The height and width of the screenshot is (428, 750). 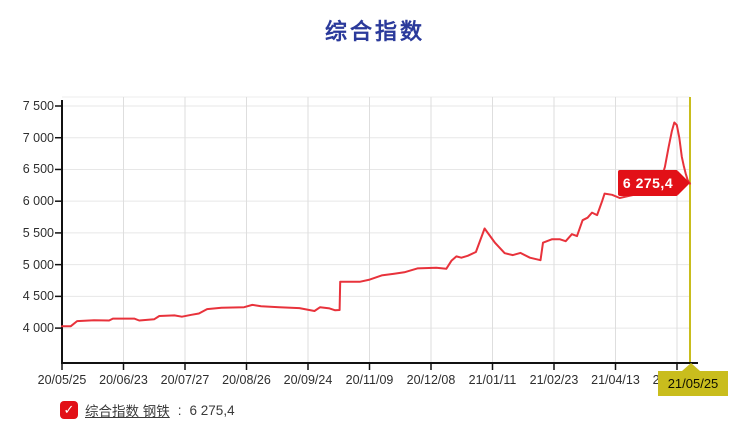 I want to click on legend: ✓ 综合指数 钢铁 : 6 275,4, so click(x=147, y=410).